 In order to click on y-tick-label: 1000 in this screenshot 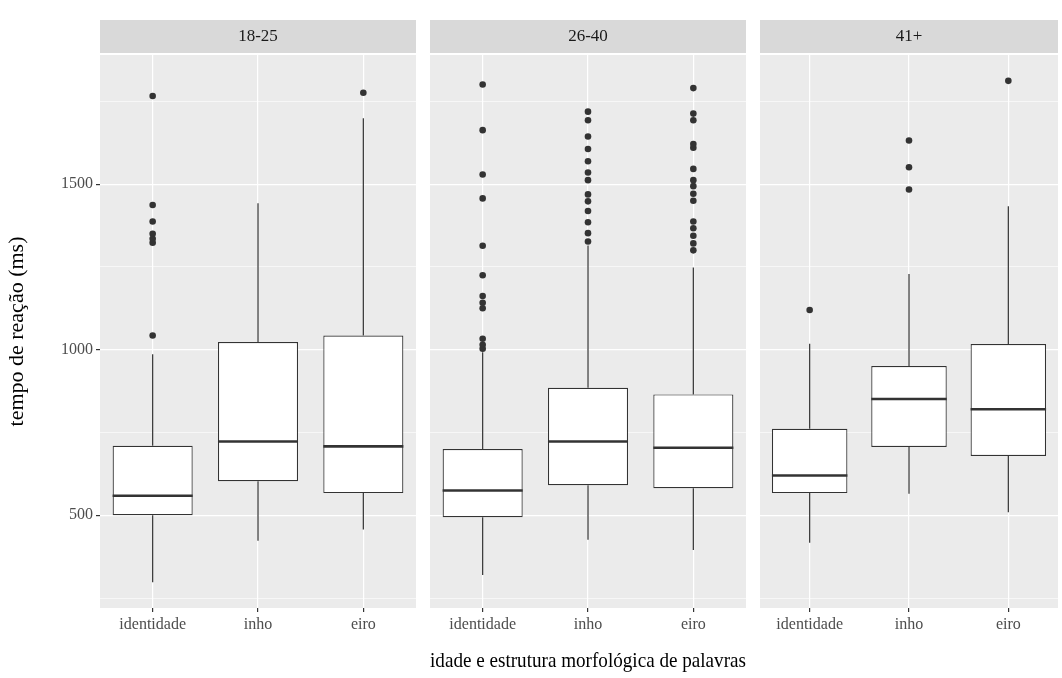, I will do `click(77, 348)`.